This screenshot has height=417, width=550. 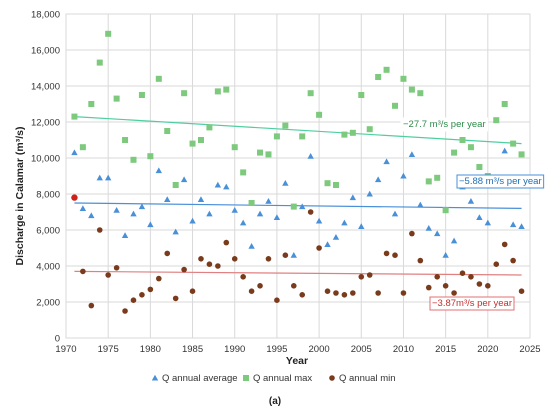 What do you see at coordinates (445, 349) in the screenshot?
I see `x-tick-label: 2015` at bounding box center [445, 349].